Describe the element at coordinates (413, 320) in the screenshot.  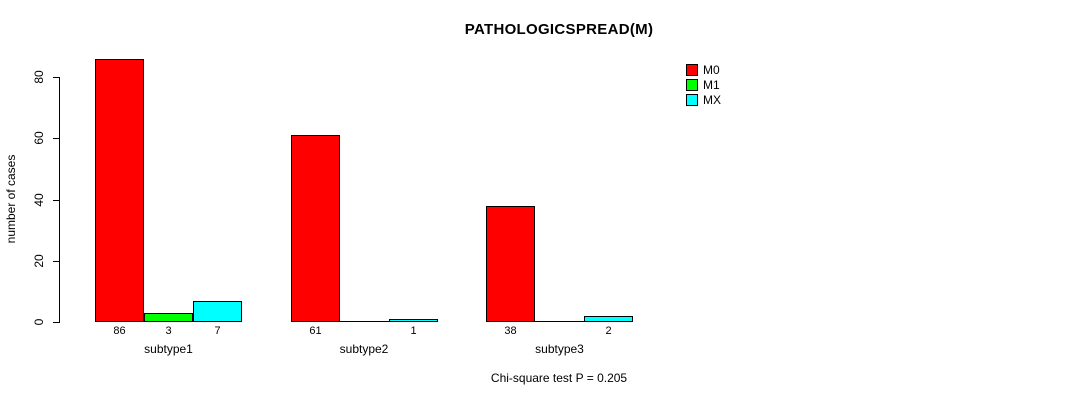
I see `bar-MX-subtype2` at that location.